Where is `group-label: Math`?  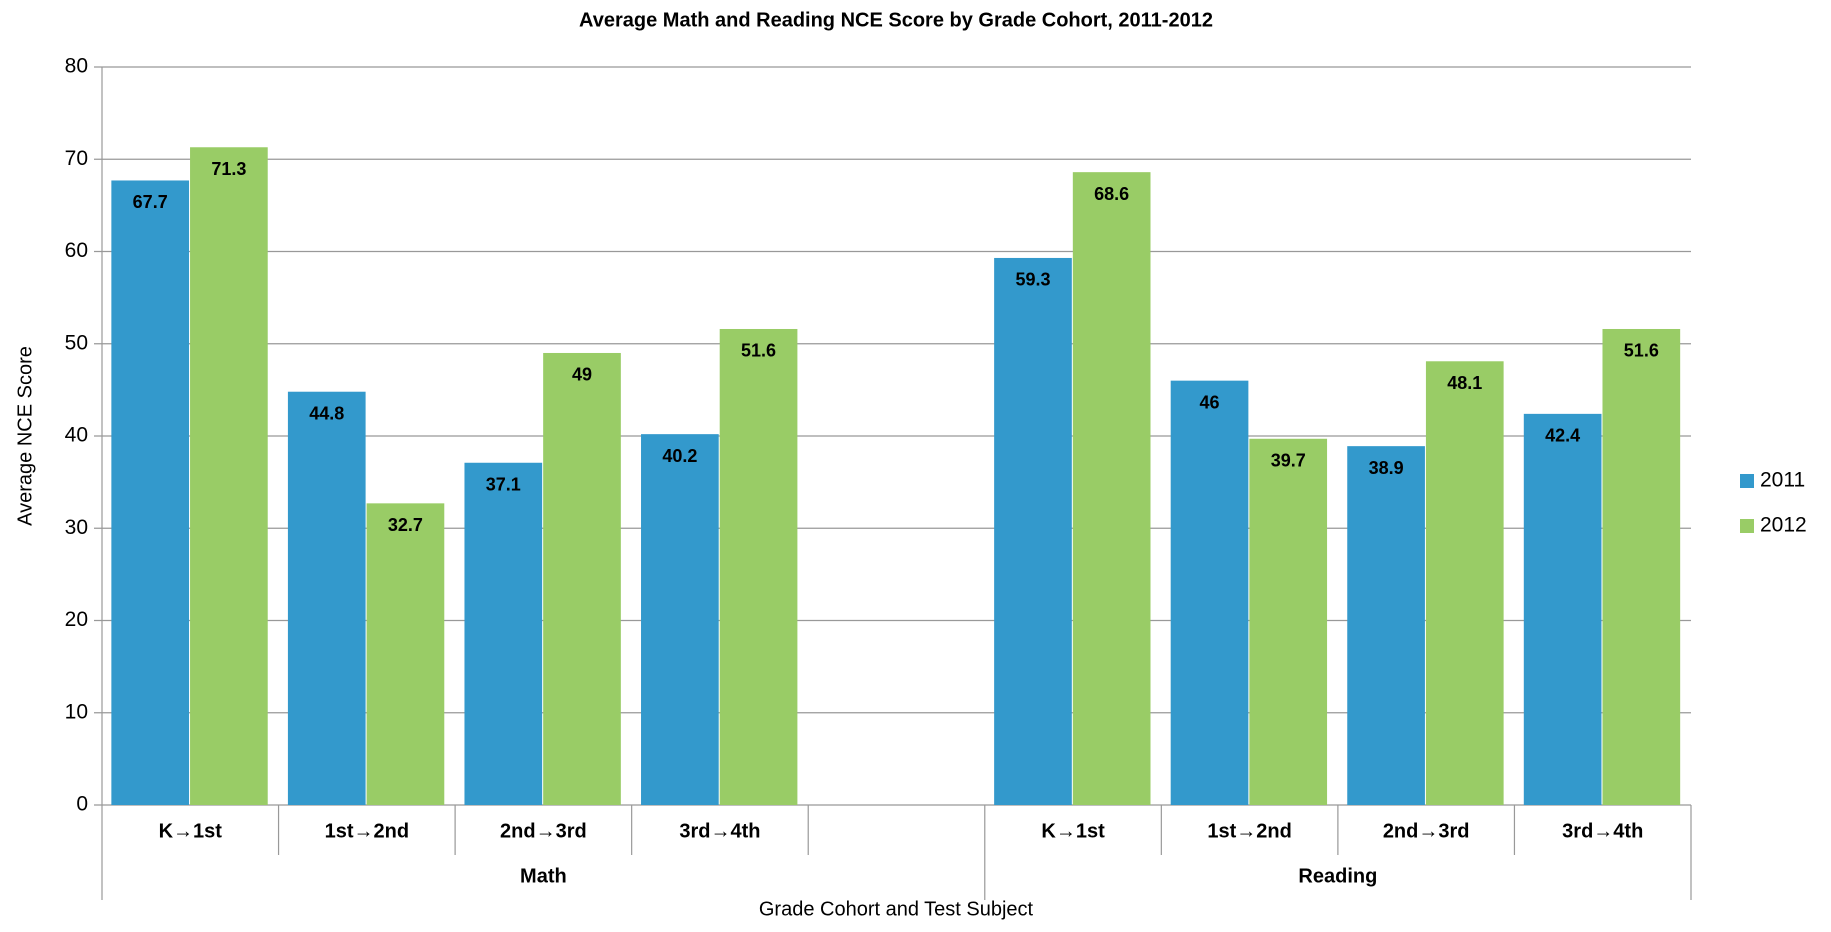 group-label: Math is located at coordinates (543, 876).